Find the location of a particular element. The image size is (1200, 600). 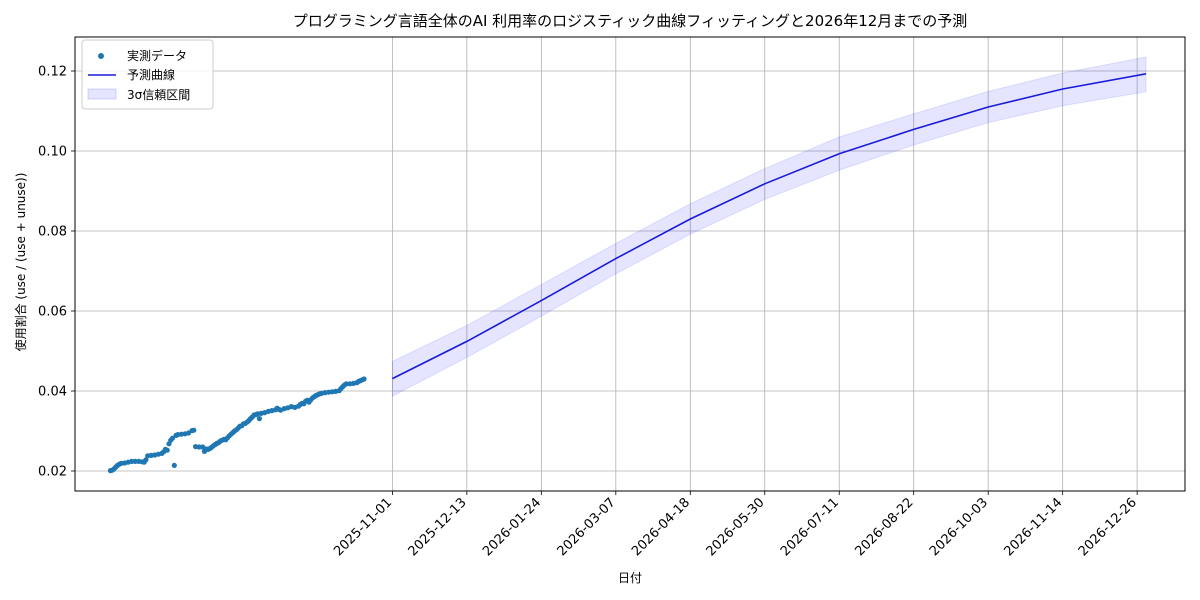

x-tick-label: 2026-08-22 is located at coordinates (884, 527).